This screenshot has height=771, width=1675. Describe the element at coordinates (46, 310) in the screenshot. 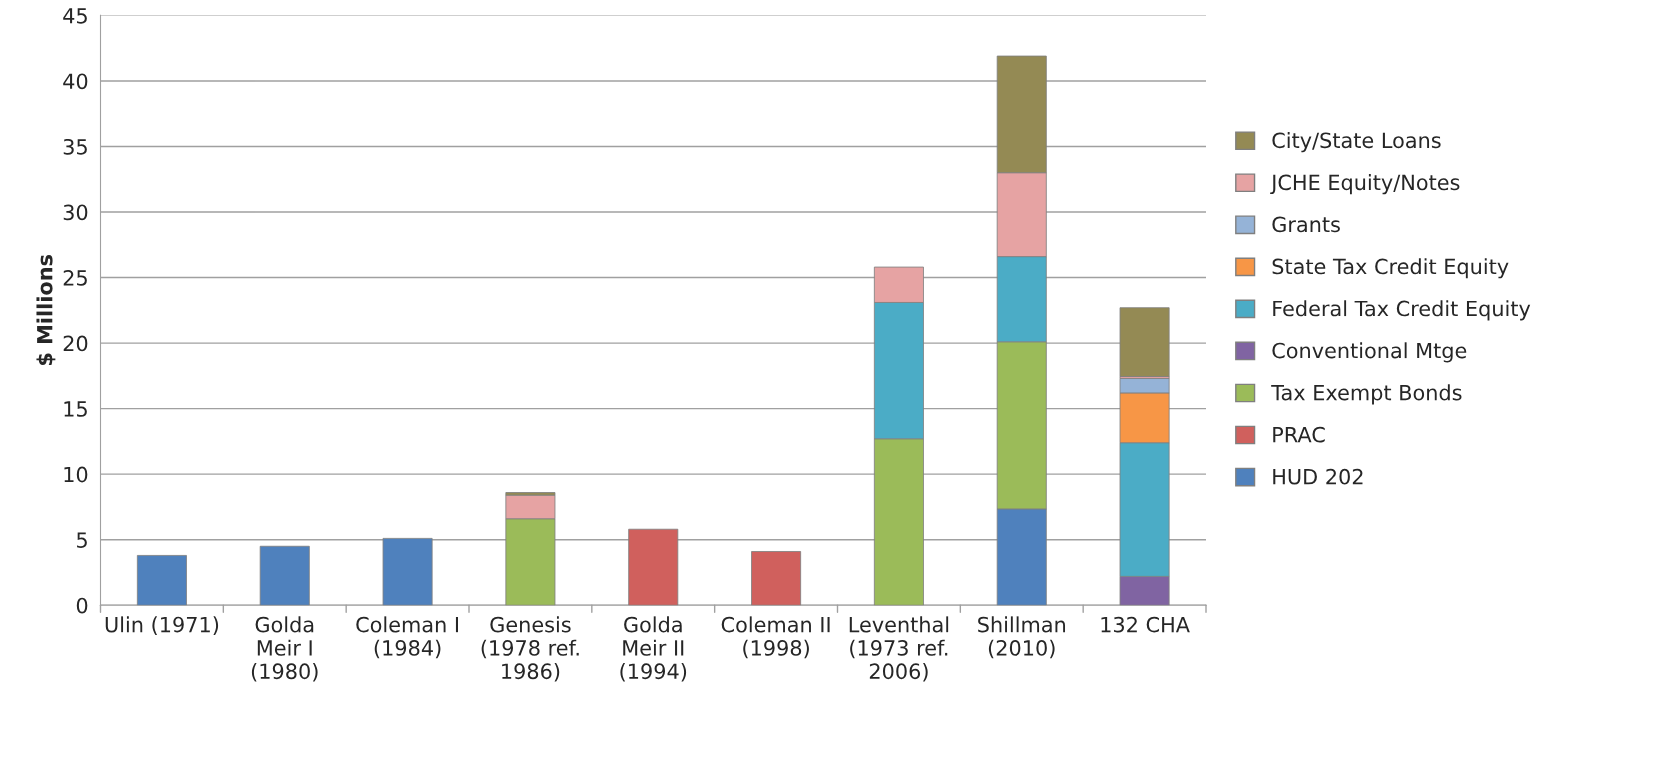

I see `y-axis-title: $ Millions` at that location.